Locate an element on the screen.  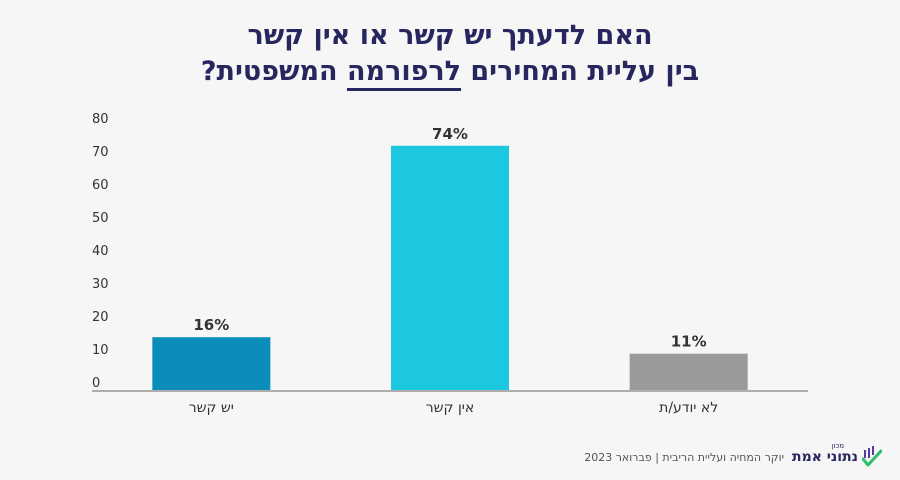
brand-subtitle: מכון is located at coordinates (837, 446).